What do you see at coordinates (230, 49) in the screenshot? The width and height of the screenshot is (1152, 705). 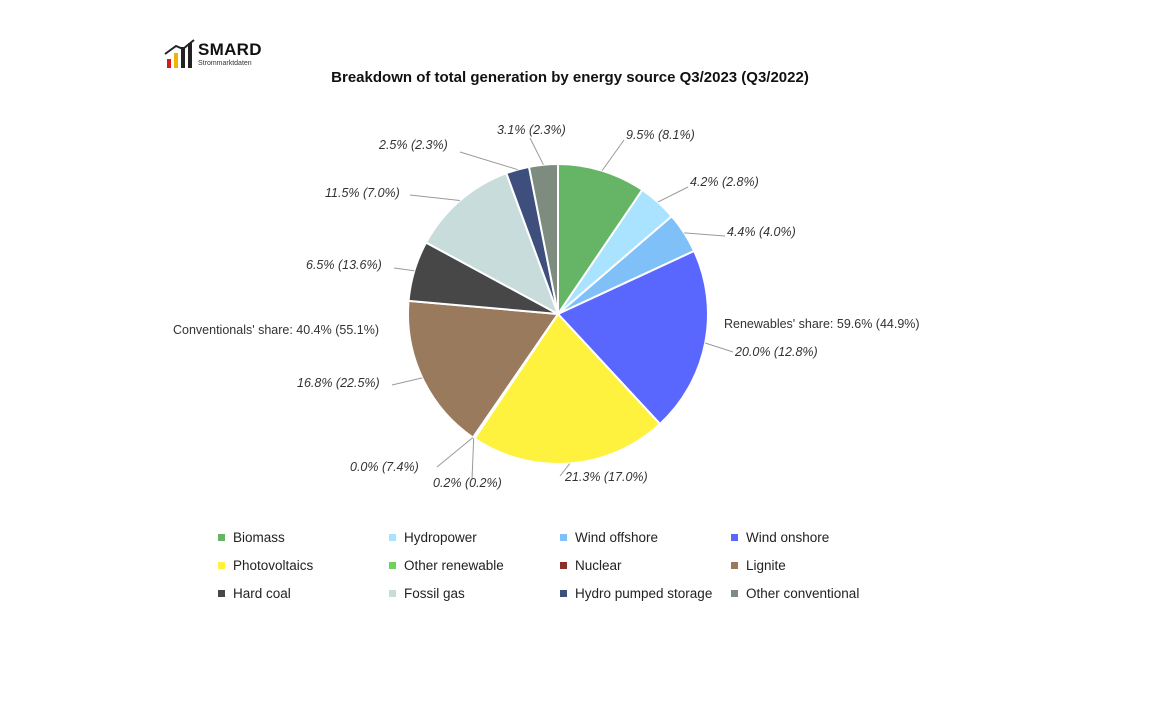 I see `logo-title: SMARD` at bounding box center [230, 49].